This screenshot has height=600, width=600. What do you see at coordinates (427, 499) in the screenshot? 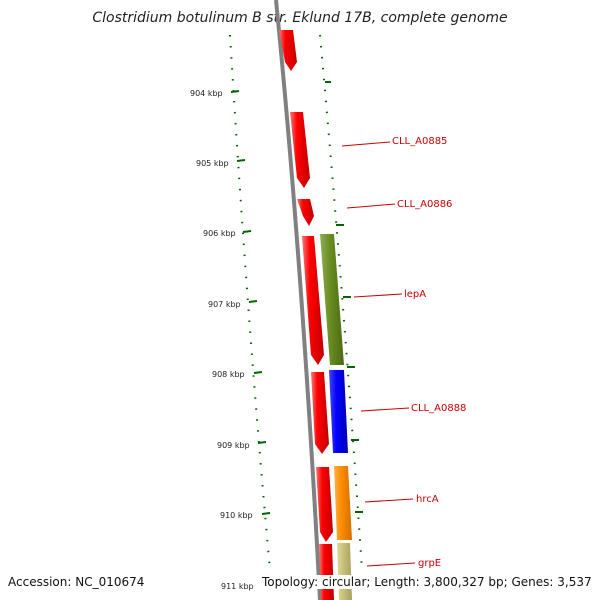
I see `gene-label-hrcA: hrcA` at bounding box center [427, 499].